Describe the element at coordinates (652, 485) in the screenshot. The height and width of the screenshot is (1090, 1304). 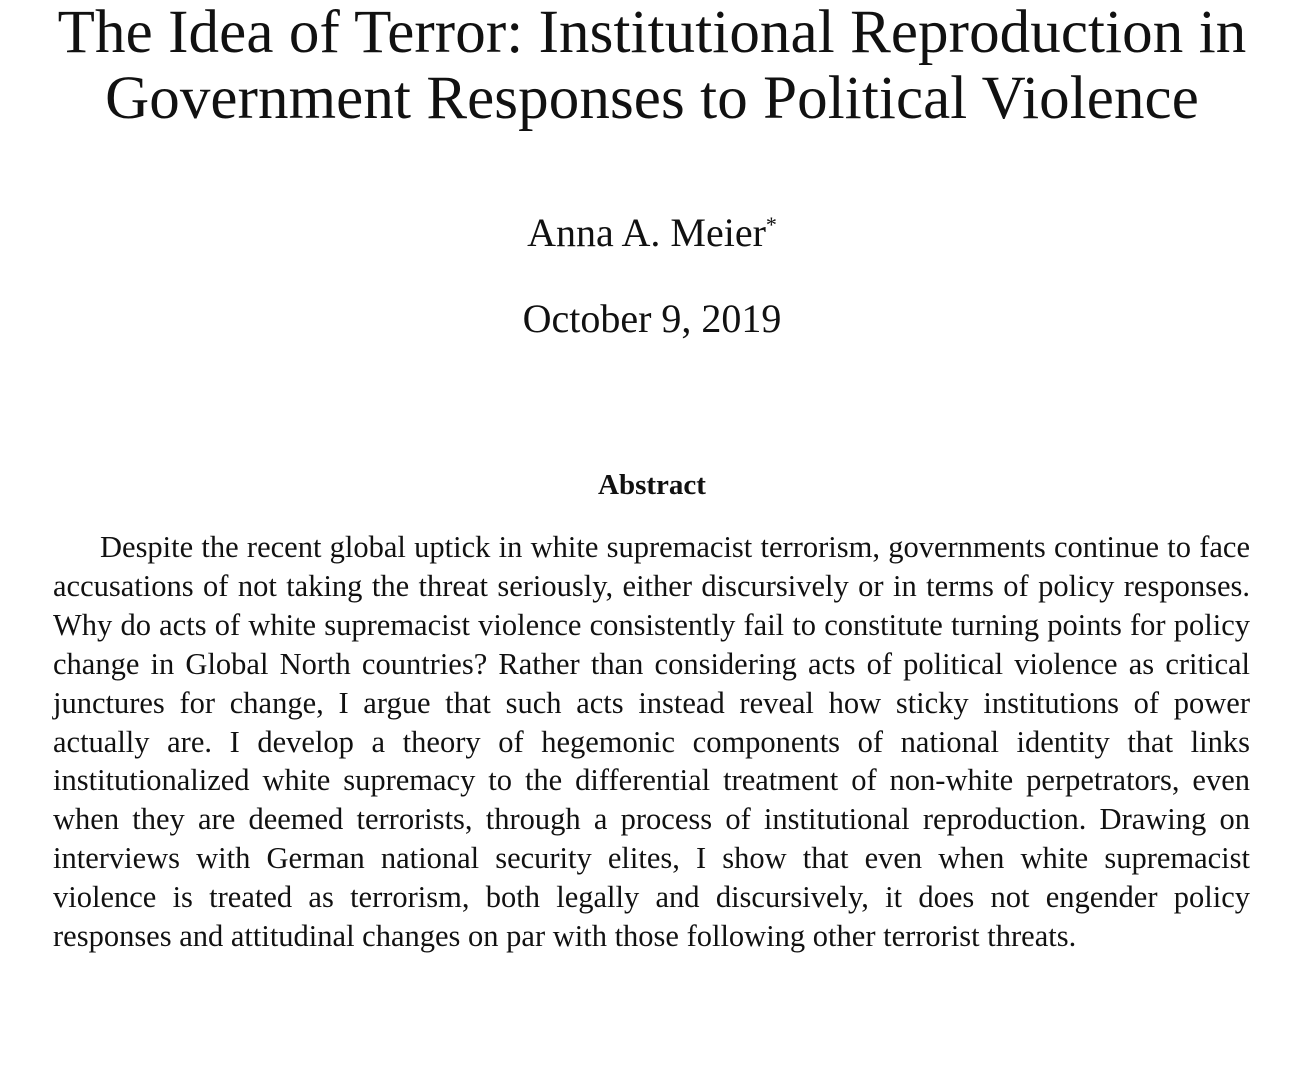
I see `abstract-heading: Abstract` at that location.